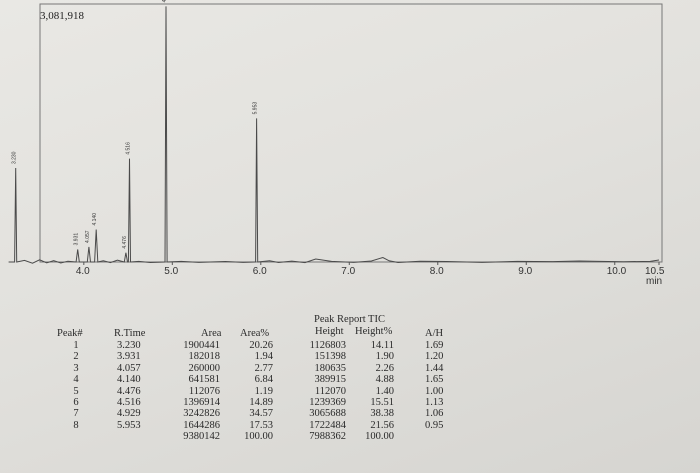  I want to click on cell-area-5: 112076, so click(204, 391).